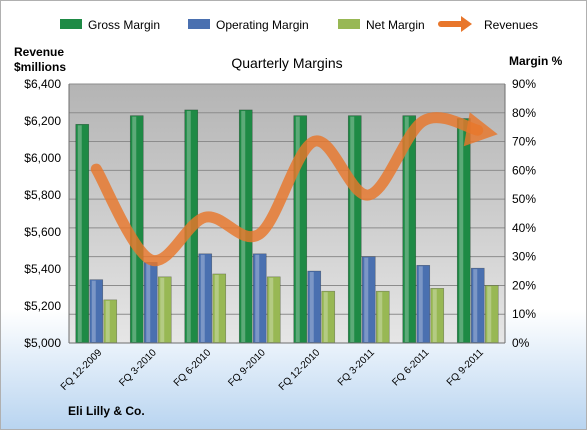  What do you see at coordinates (524, 142) in the screenshot?
I see `right-axis-tick-label: 70%` at bounding box center [524, 142].